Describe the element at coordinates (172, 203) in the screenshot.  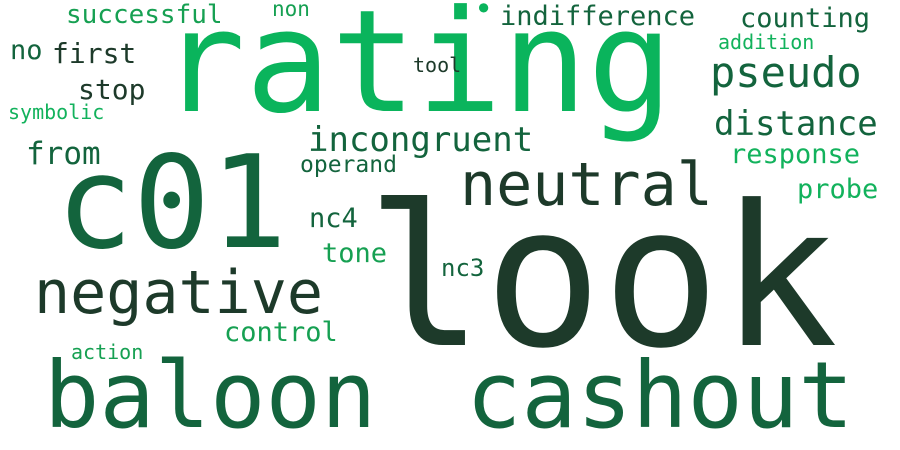
I see `word-c01: c01` at that location.